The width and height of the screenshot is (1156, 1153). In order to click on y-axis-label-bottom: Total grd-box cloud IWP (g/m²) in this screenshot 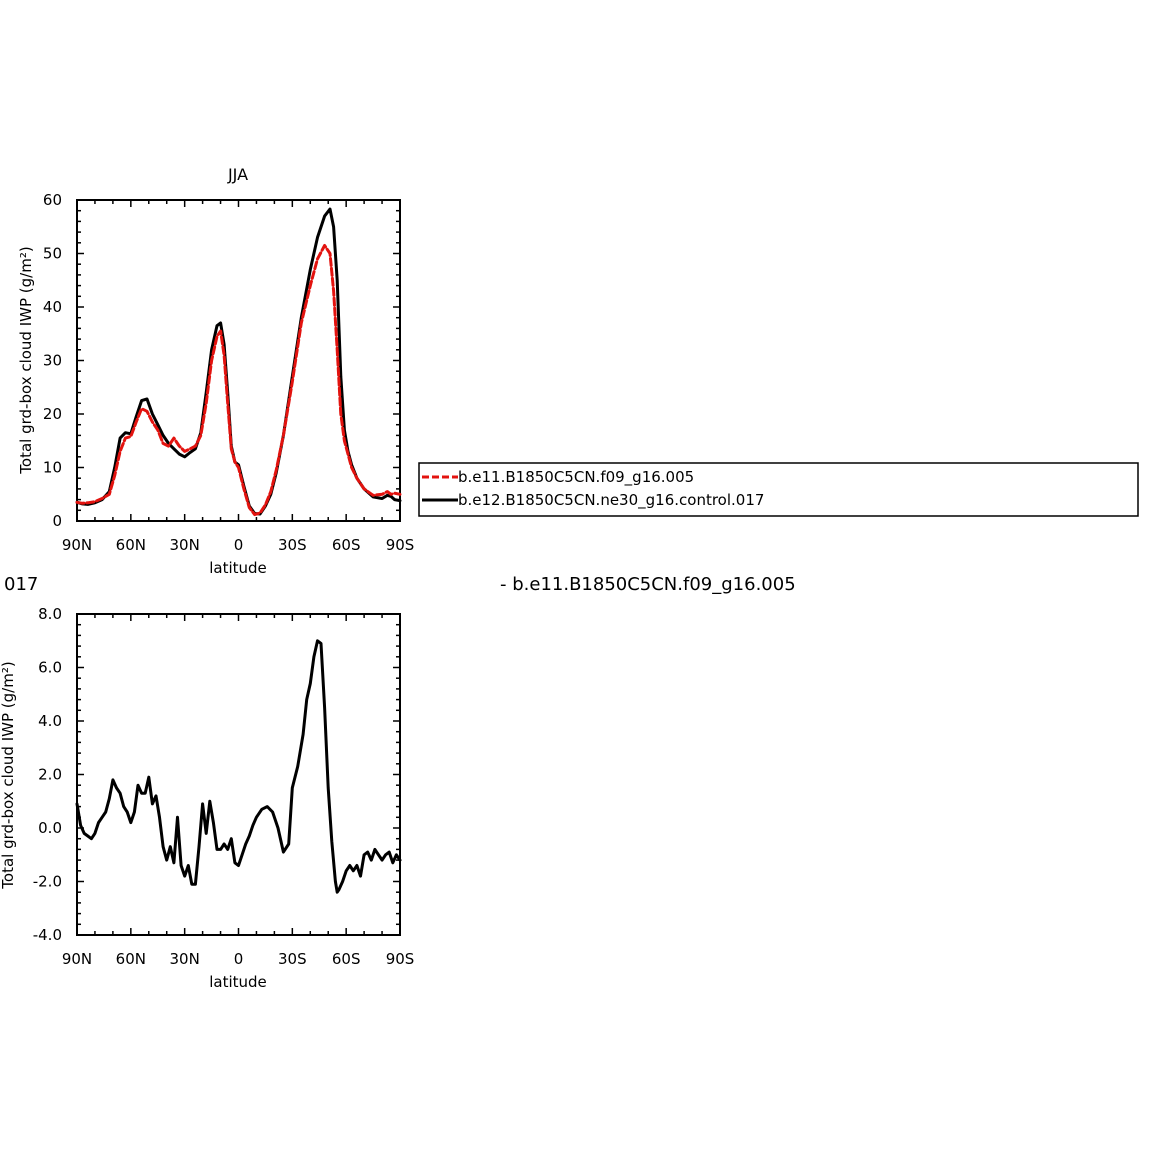, I will do `click(8, 775)`.